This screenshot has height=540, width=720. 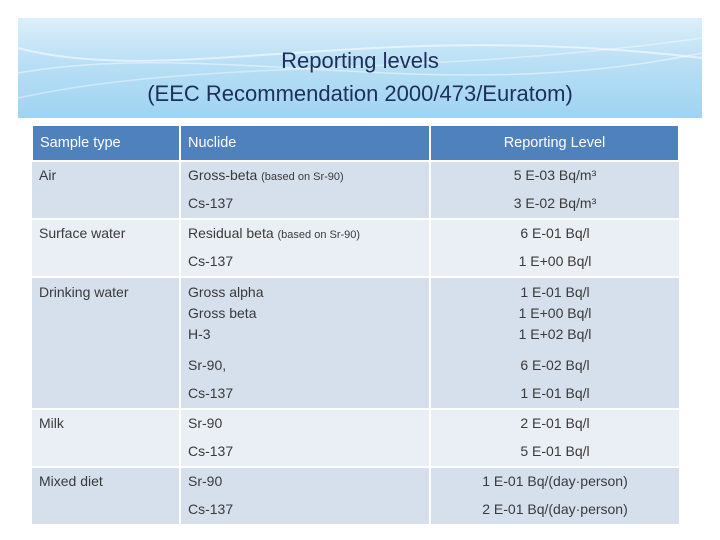 I want to click on table-row: Cs-137 1 E-01 Bq/l, so click(x=355, y=394).